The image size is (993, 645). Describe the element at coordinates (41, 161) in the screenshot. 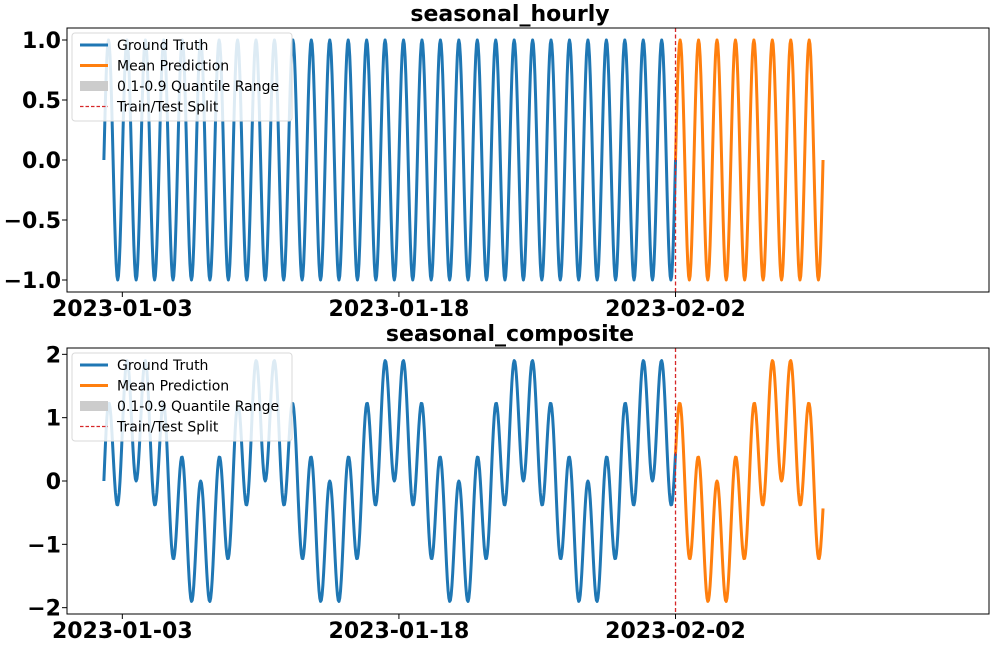

I see `y-tick-label: 0.0` at that location.